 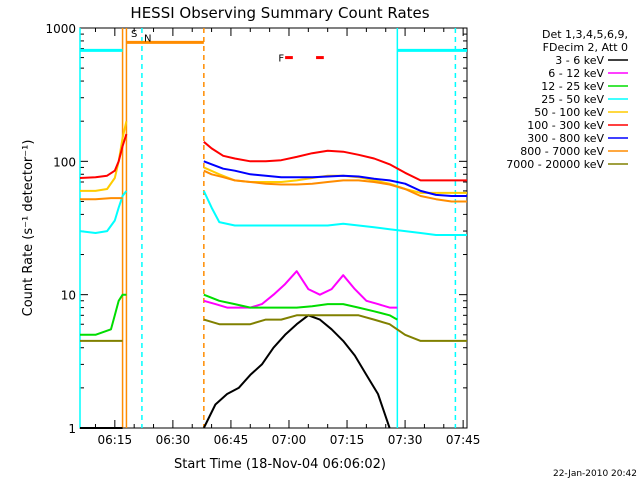 I want to click on series-line-300-800-kev, so click(x=335, y=178).